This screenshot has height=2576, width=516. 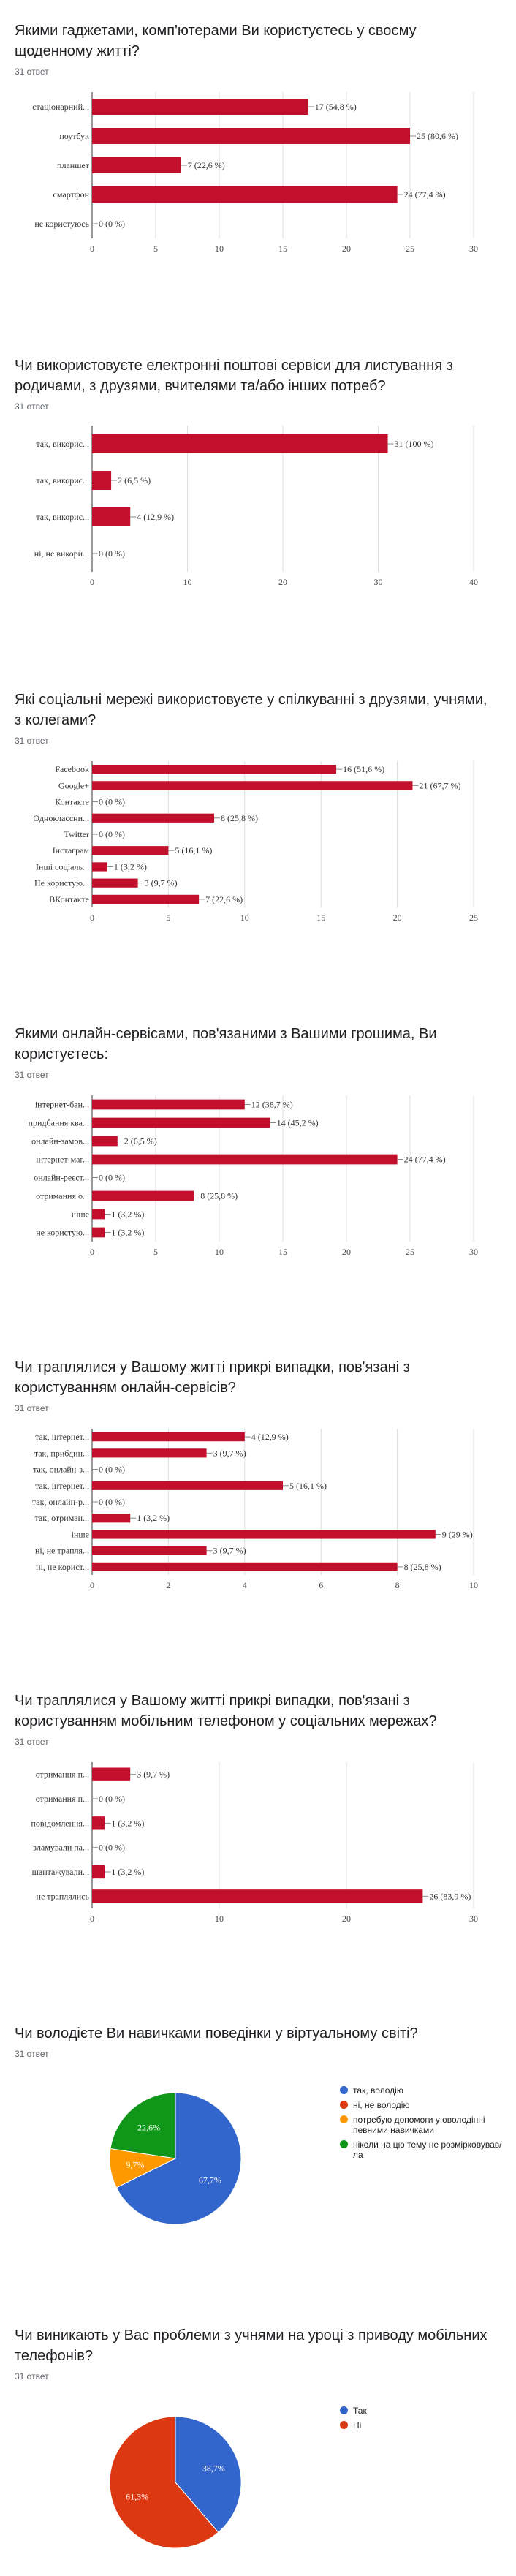 I want to click on pie-legend: Так Ні, so click(x=423, y=2420).